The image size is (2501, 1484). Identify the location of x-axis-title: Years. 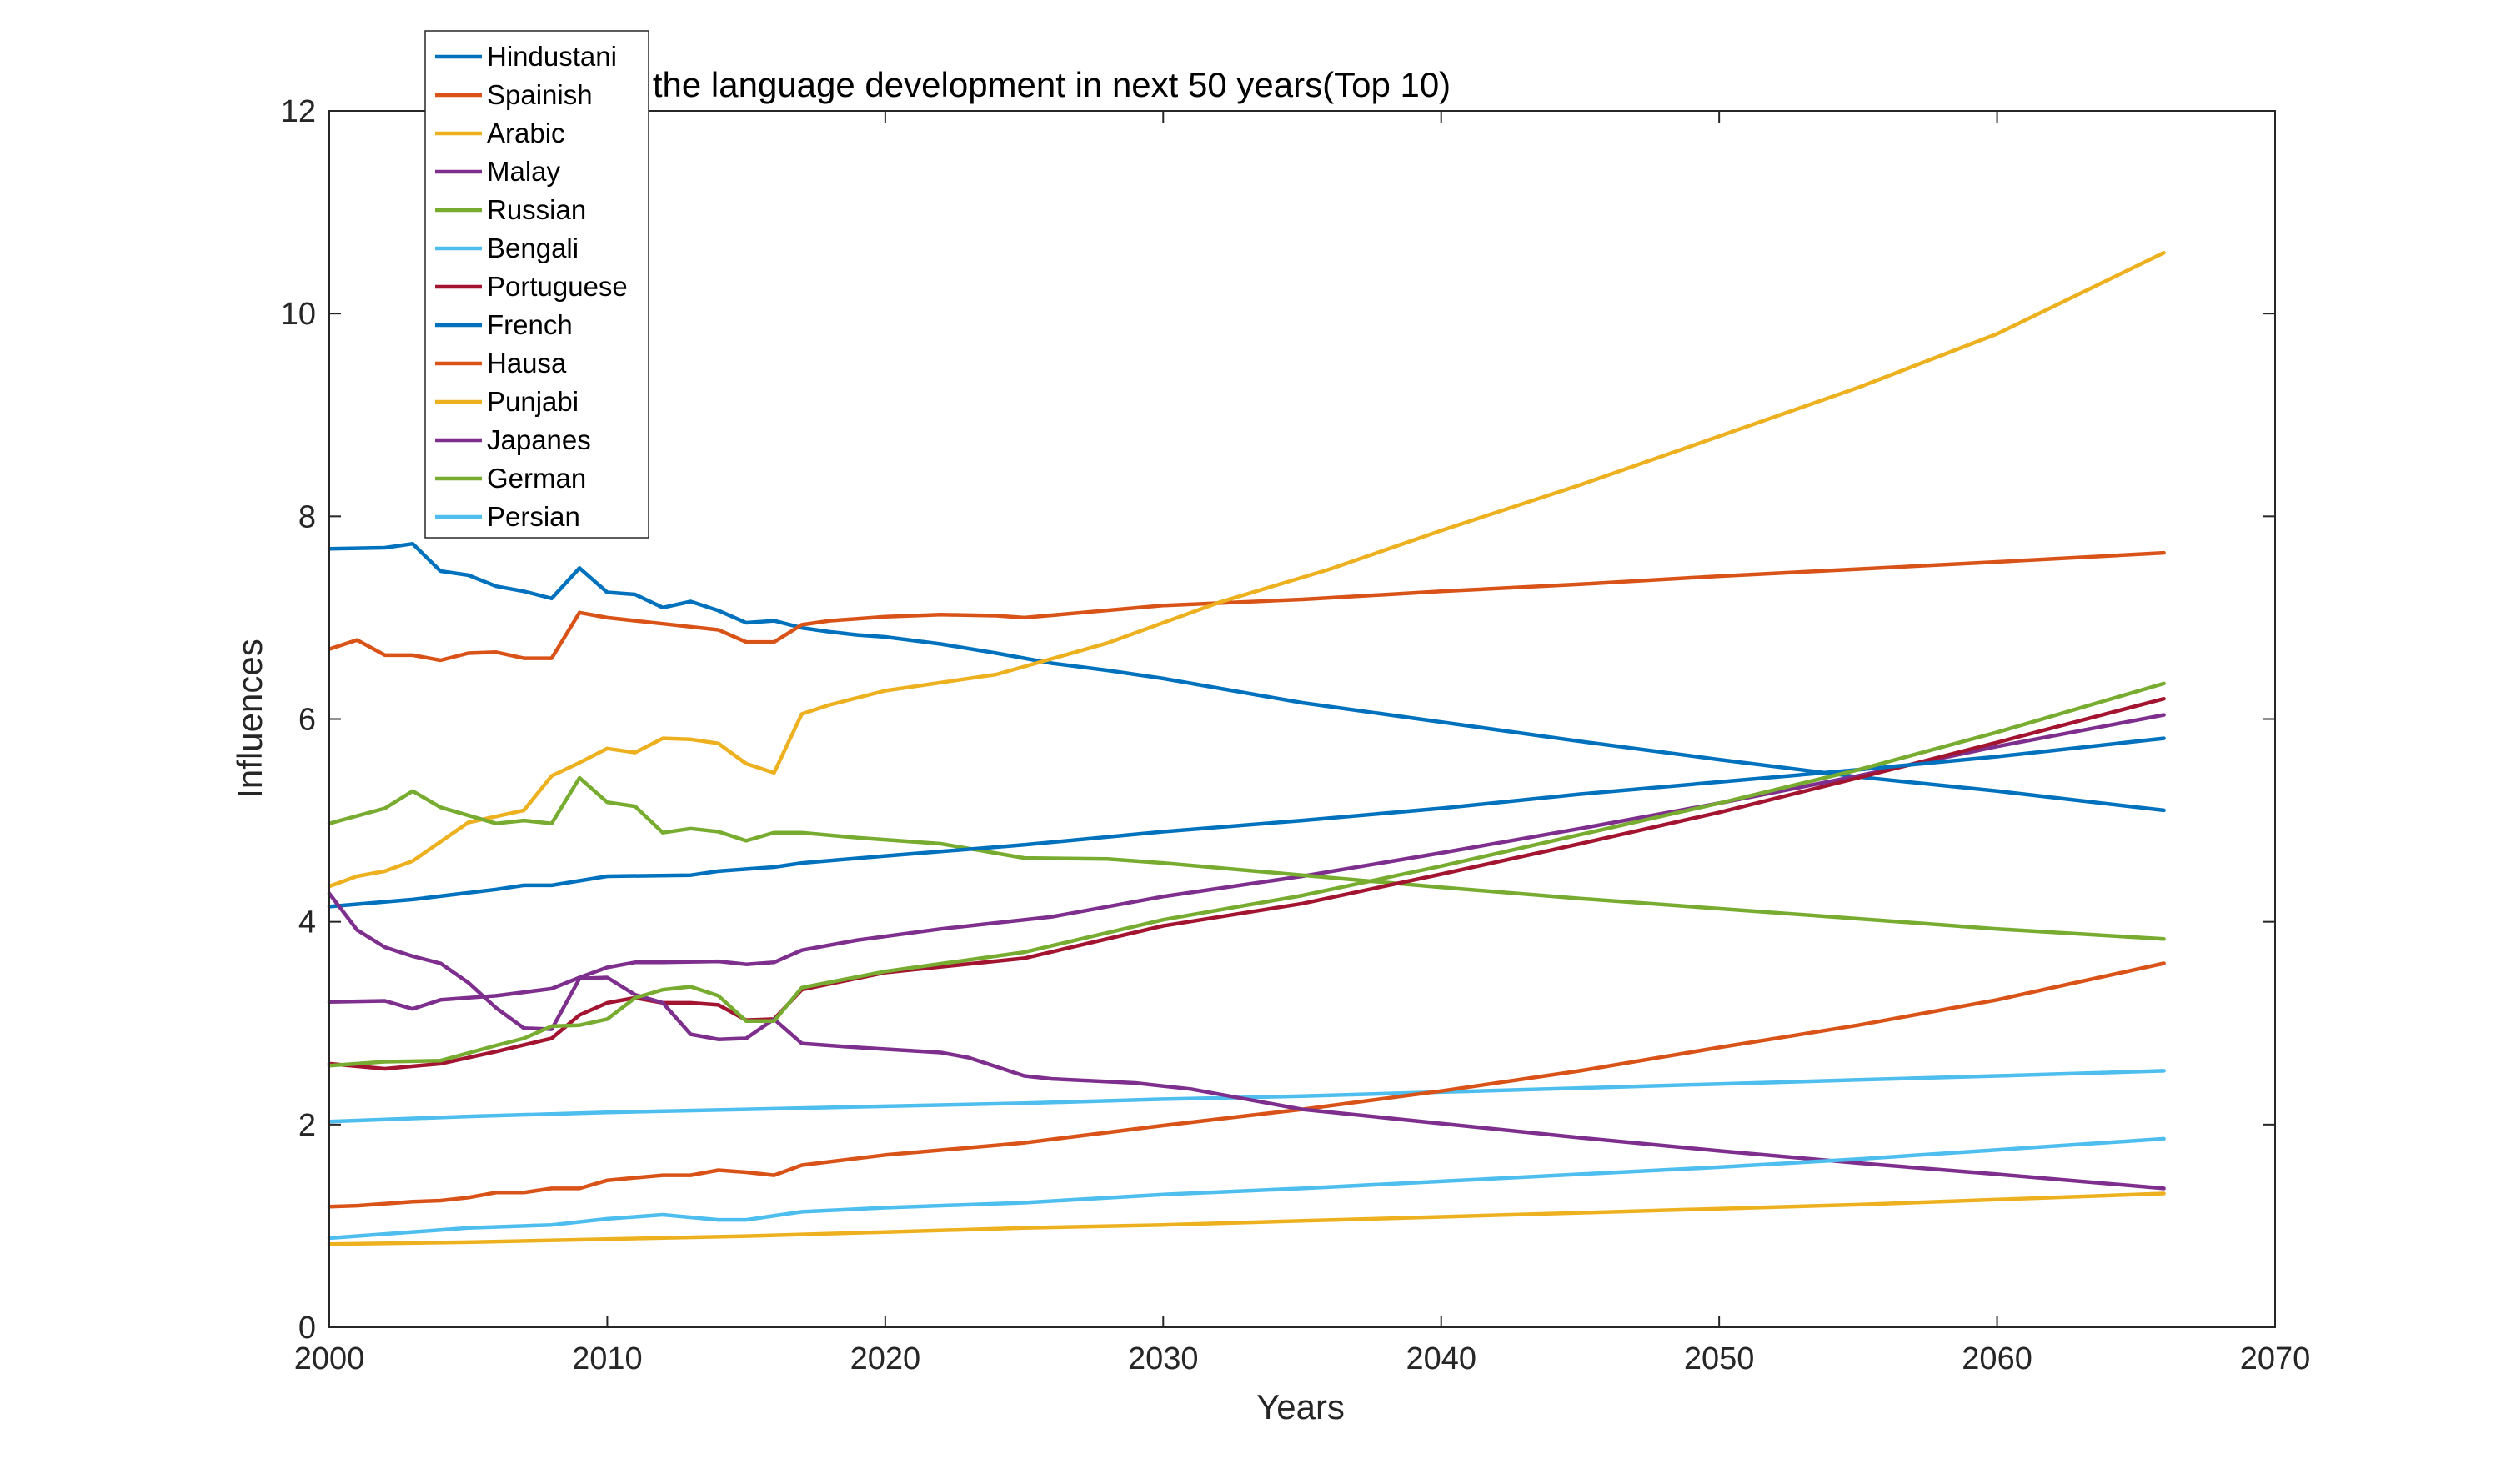
(1301, 1406).